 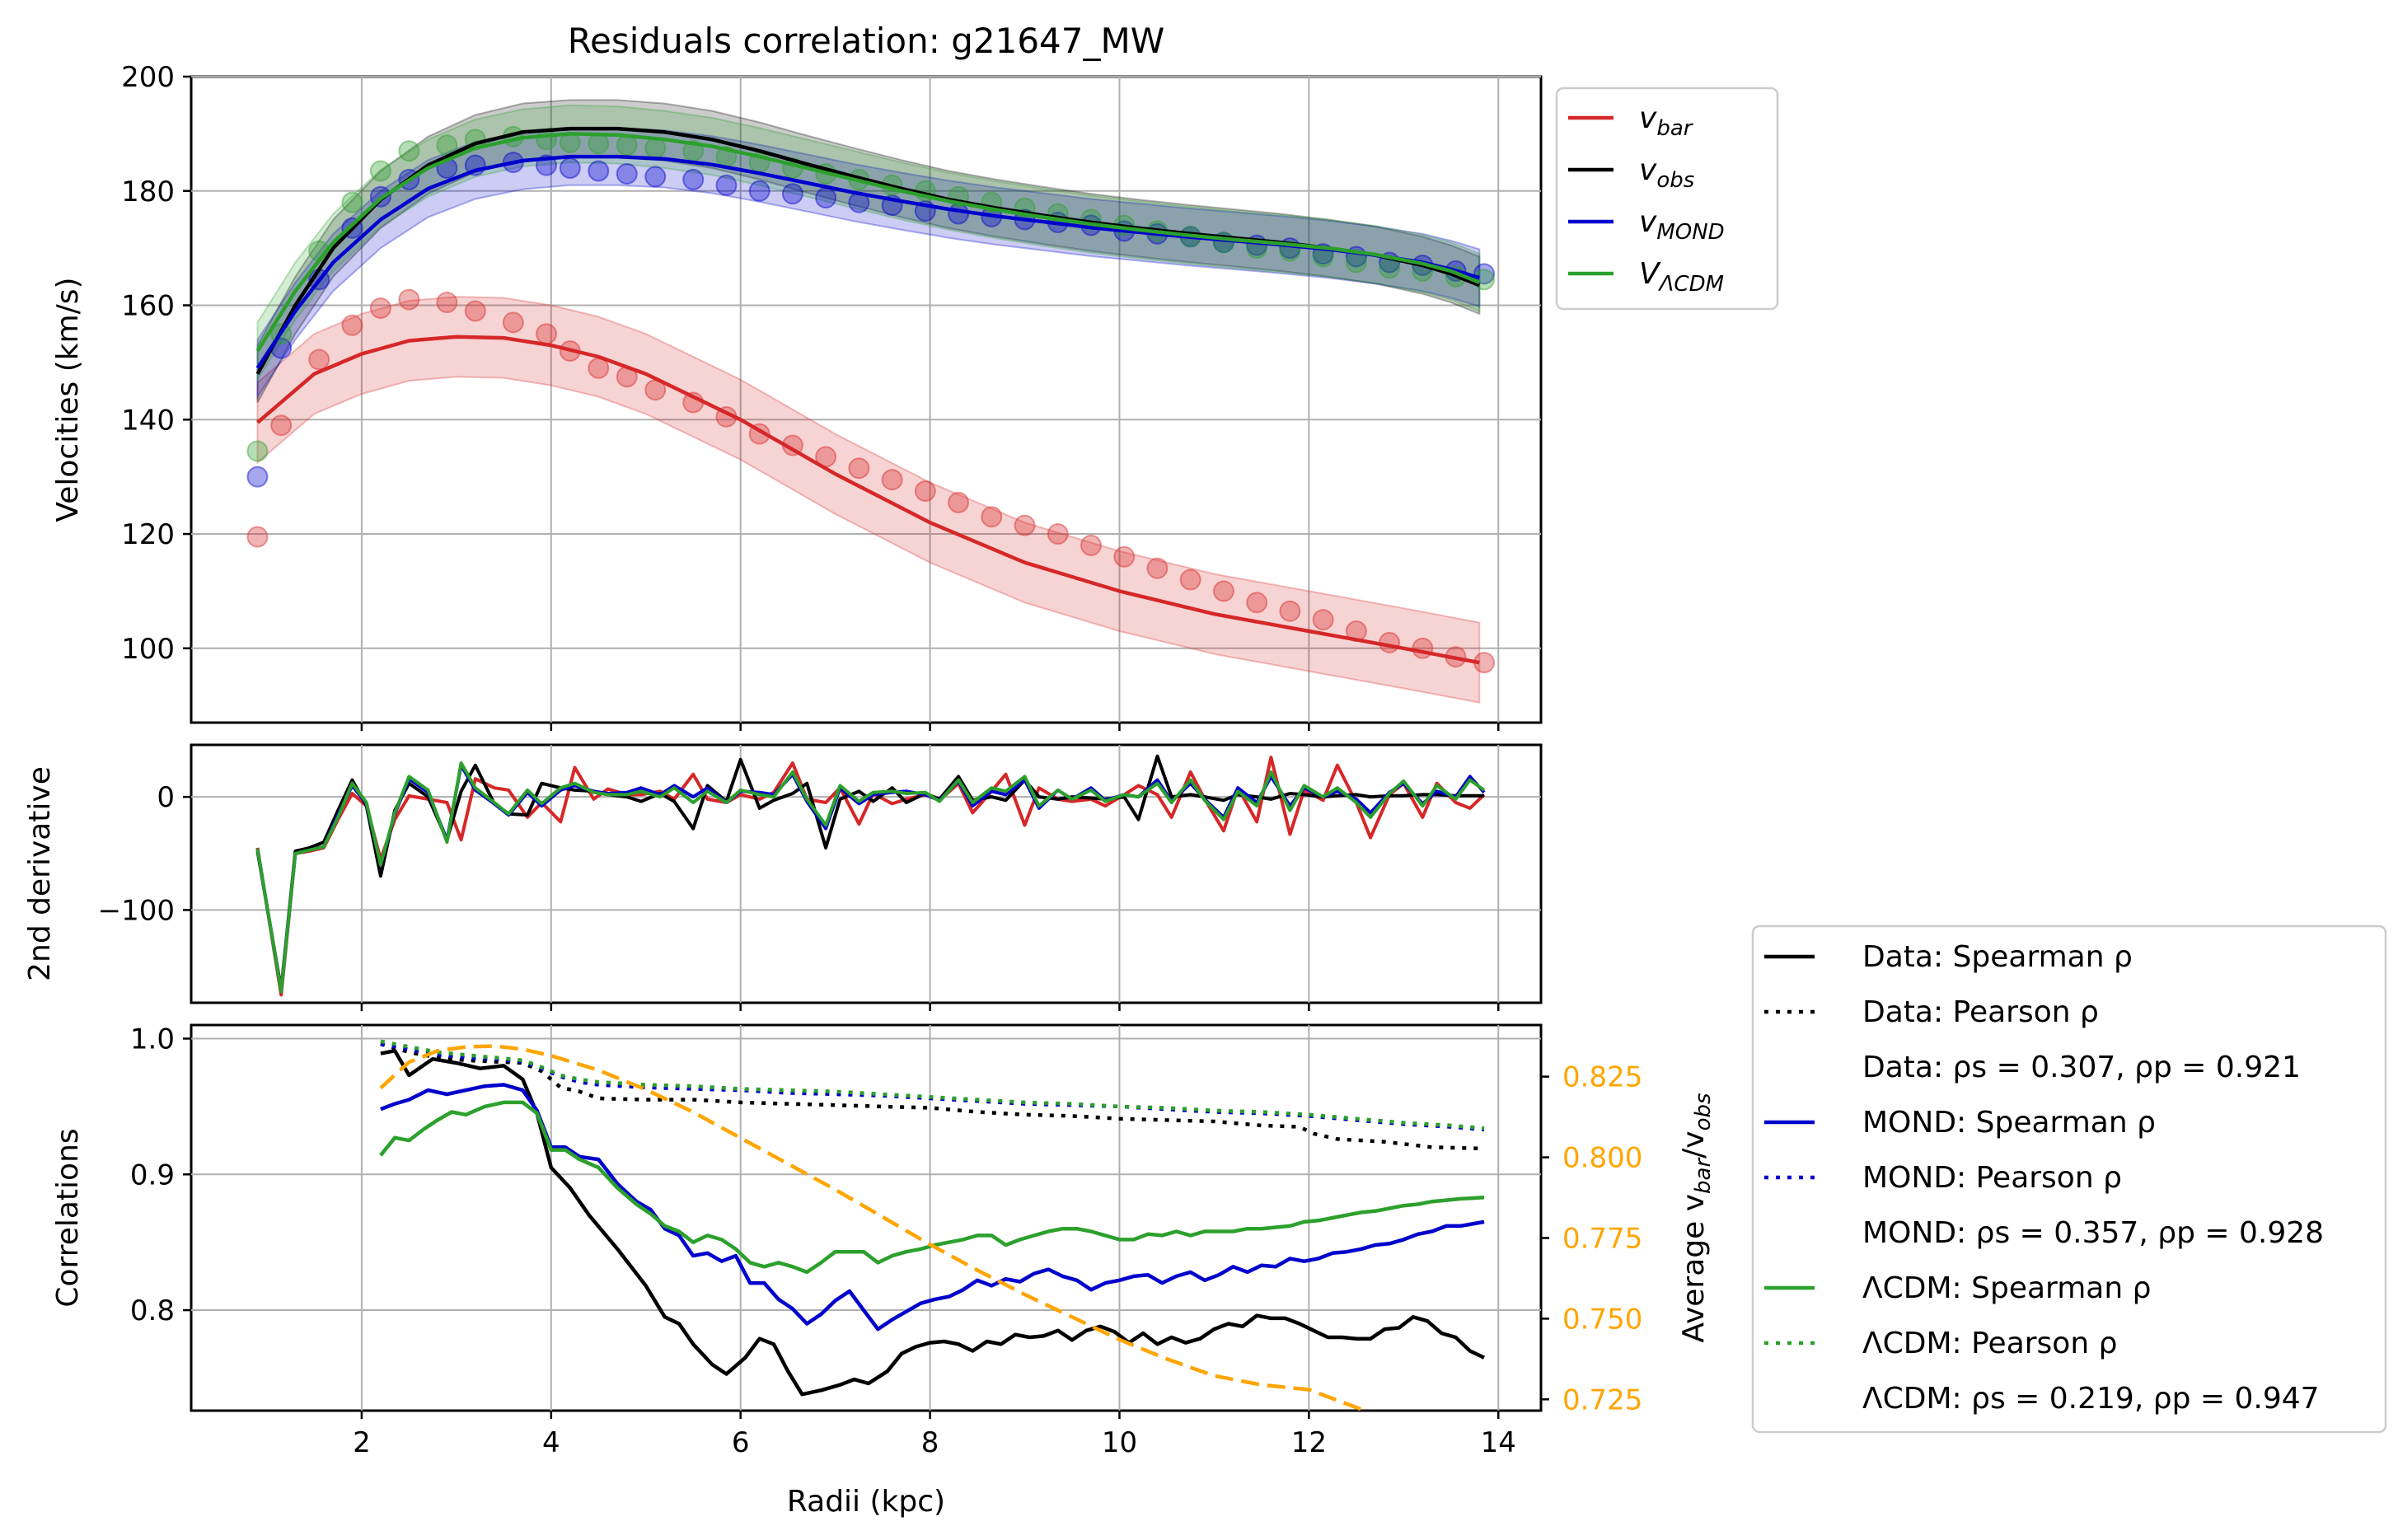 What do you see at coordinates (148, 306) in the screenshot?
I see `velocities-y-tick-label: 160` at bounding box center [148, 306].